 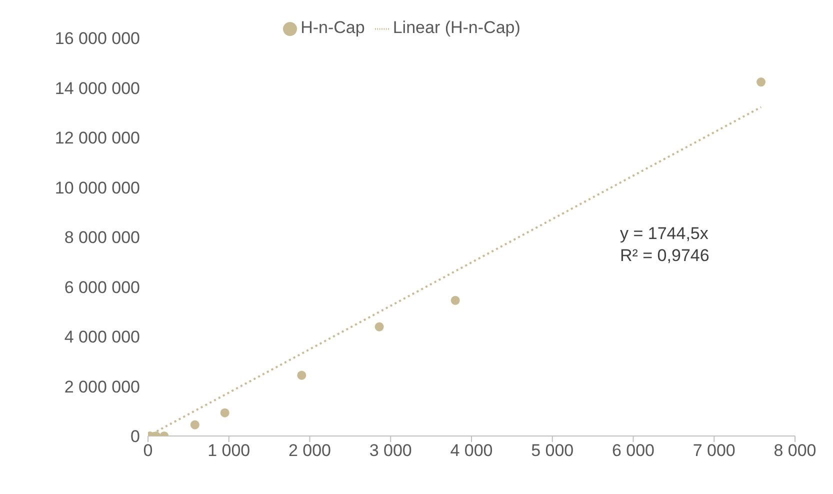 I want to click on y-tick-label: 4 000 000, so click(x=102, y=337).